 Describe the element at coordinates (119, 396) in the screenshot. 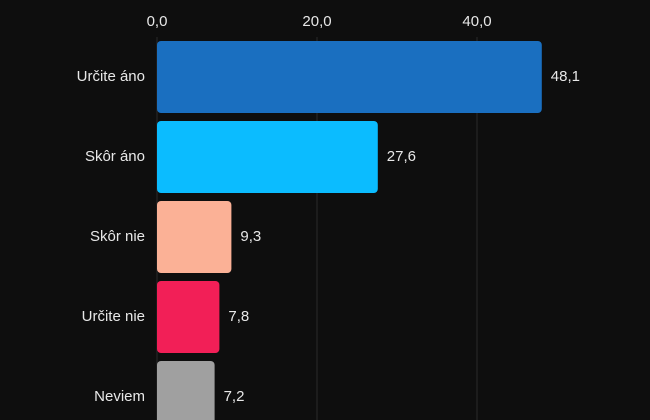

I see `y-tick-label: Neviem` at that location.